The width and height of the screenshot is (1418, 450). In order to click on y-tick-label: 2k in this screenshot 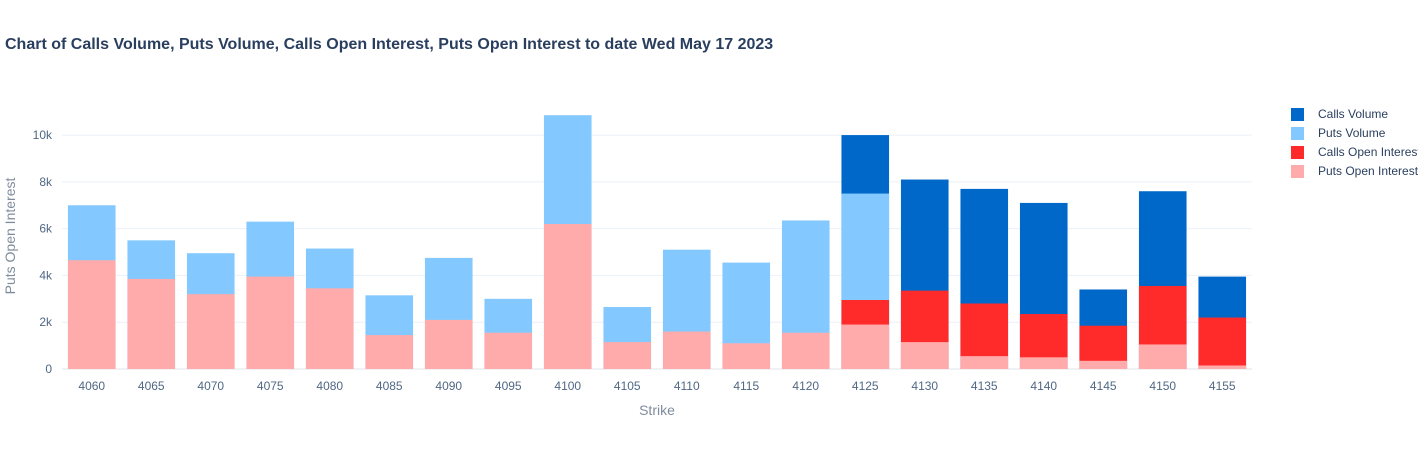, I will do `click(46, 322)`.